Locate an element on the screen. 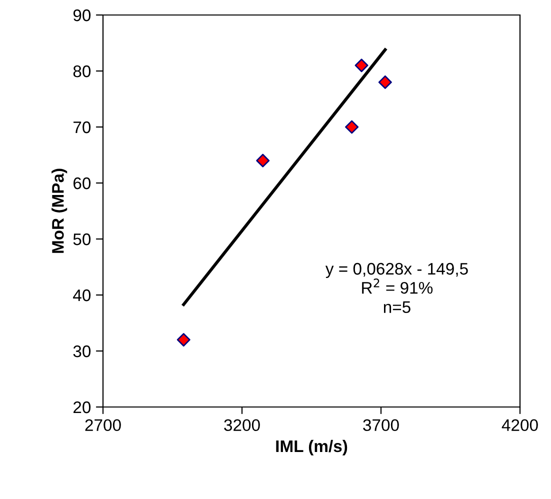 The image size is (551, 499). y-tick-label: 80 is located at coordinates (82, 71).